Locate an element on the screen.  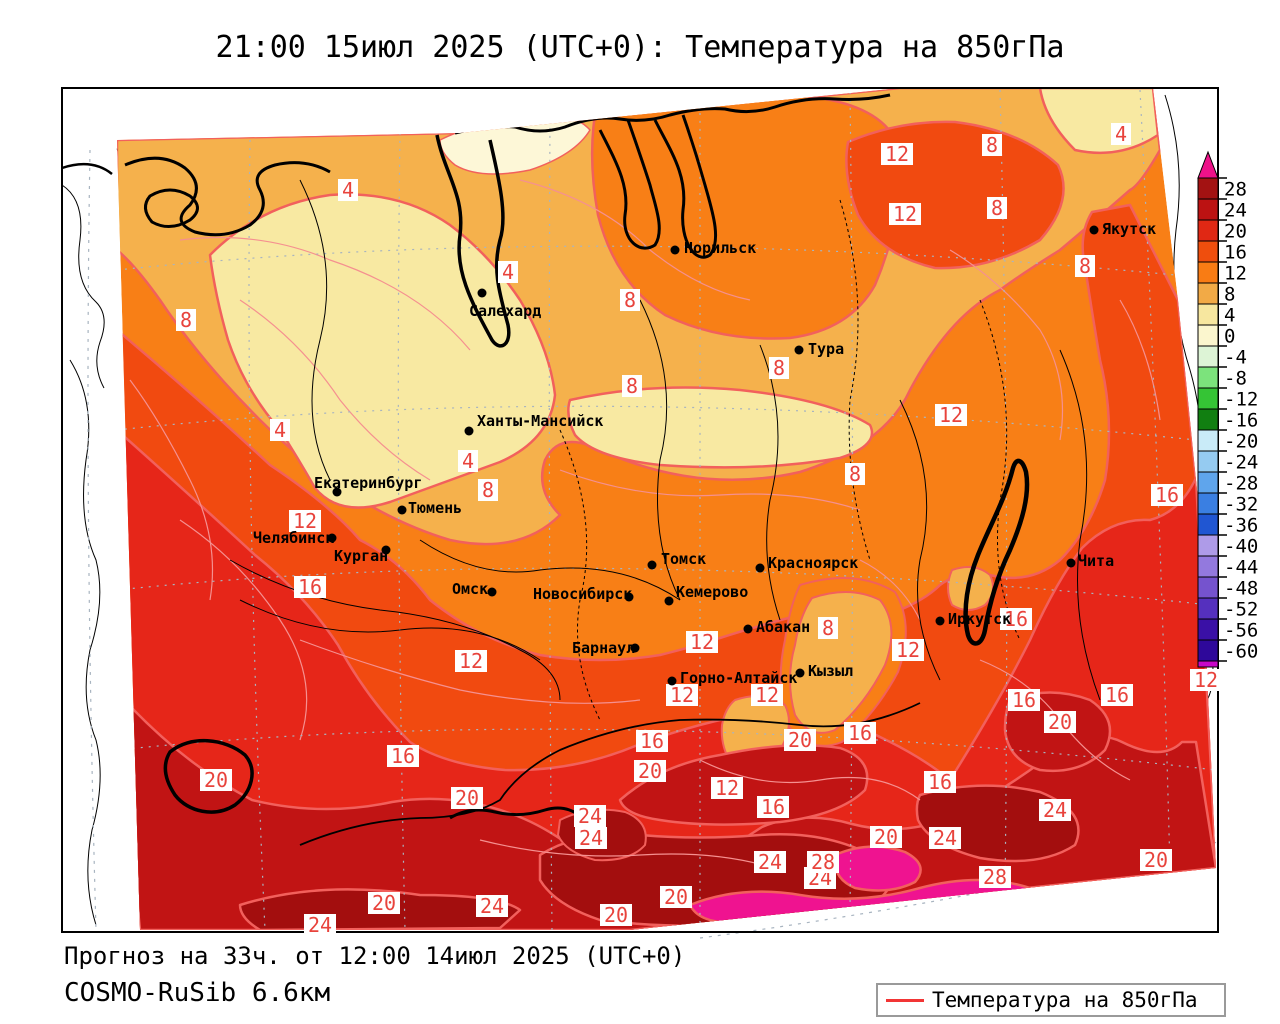
city-label: Барнаул is located at coordinates (603, 648).